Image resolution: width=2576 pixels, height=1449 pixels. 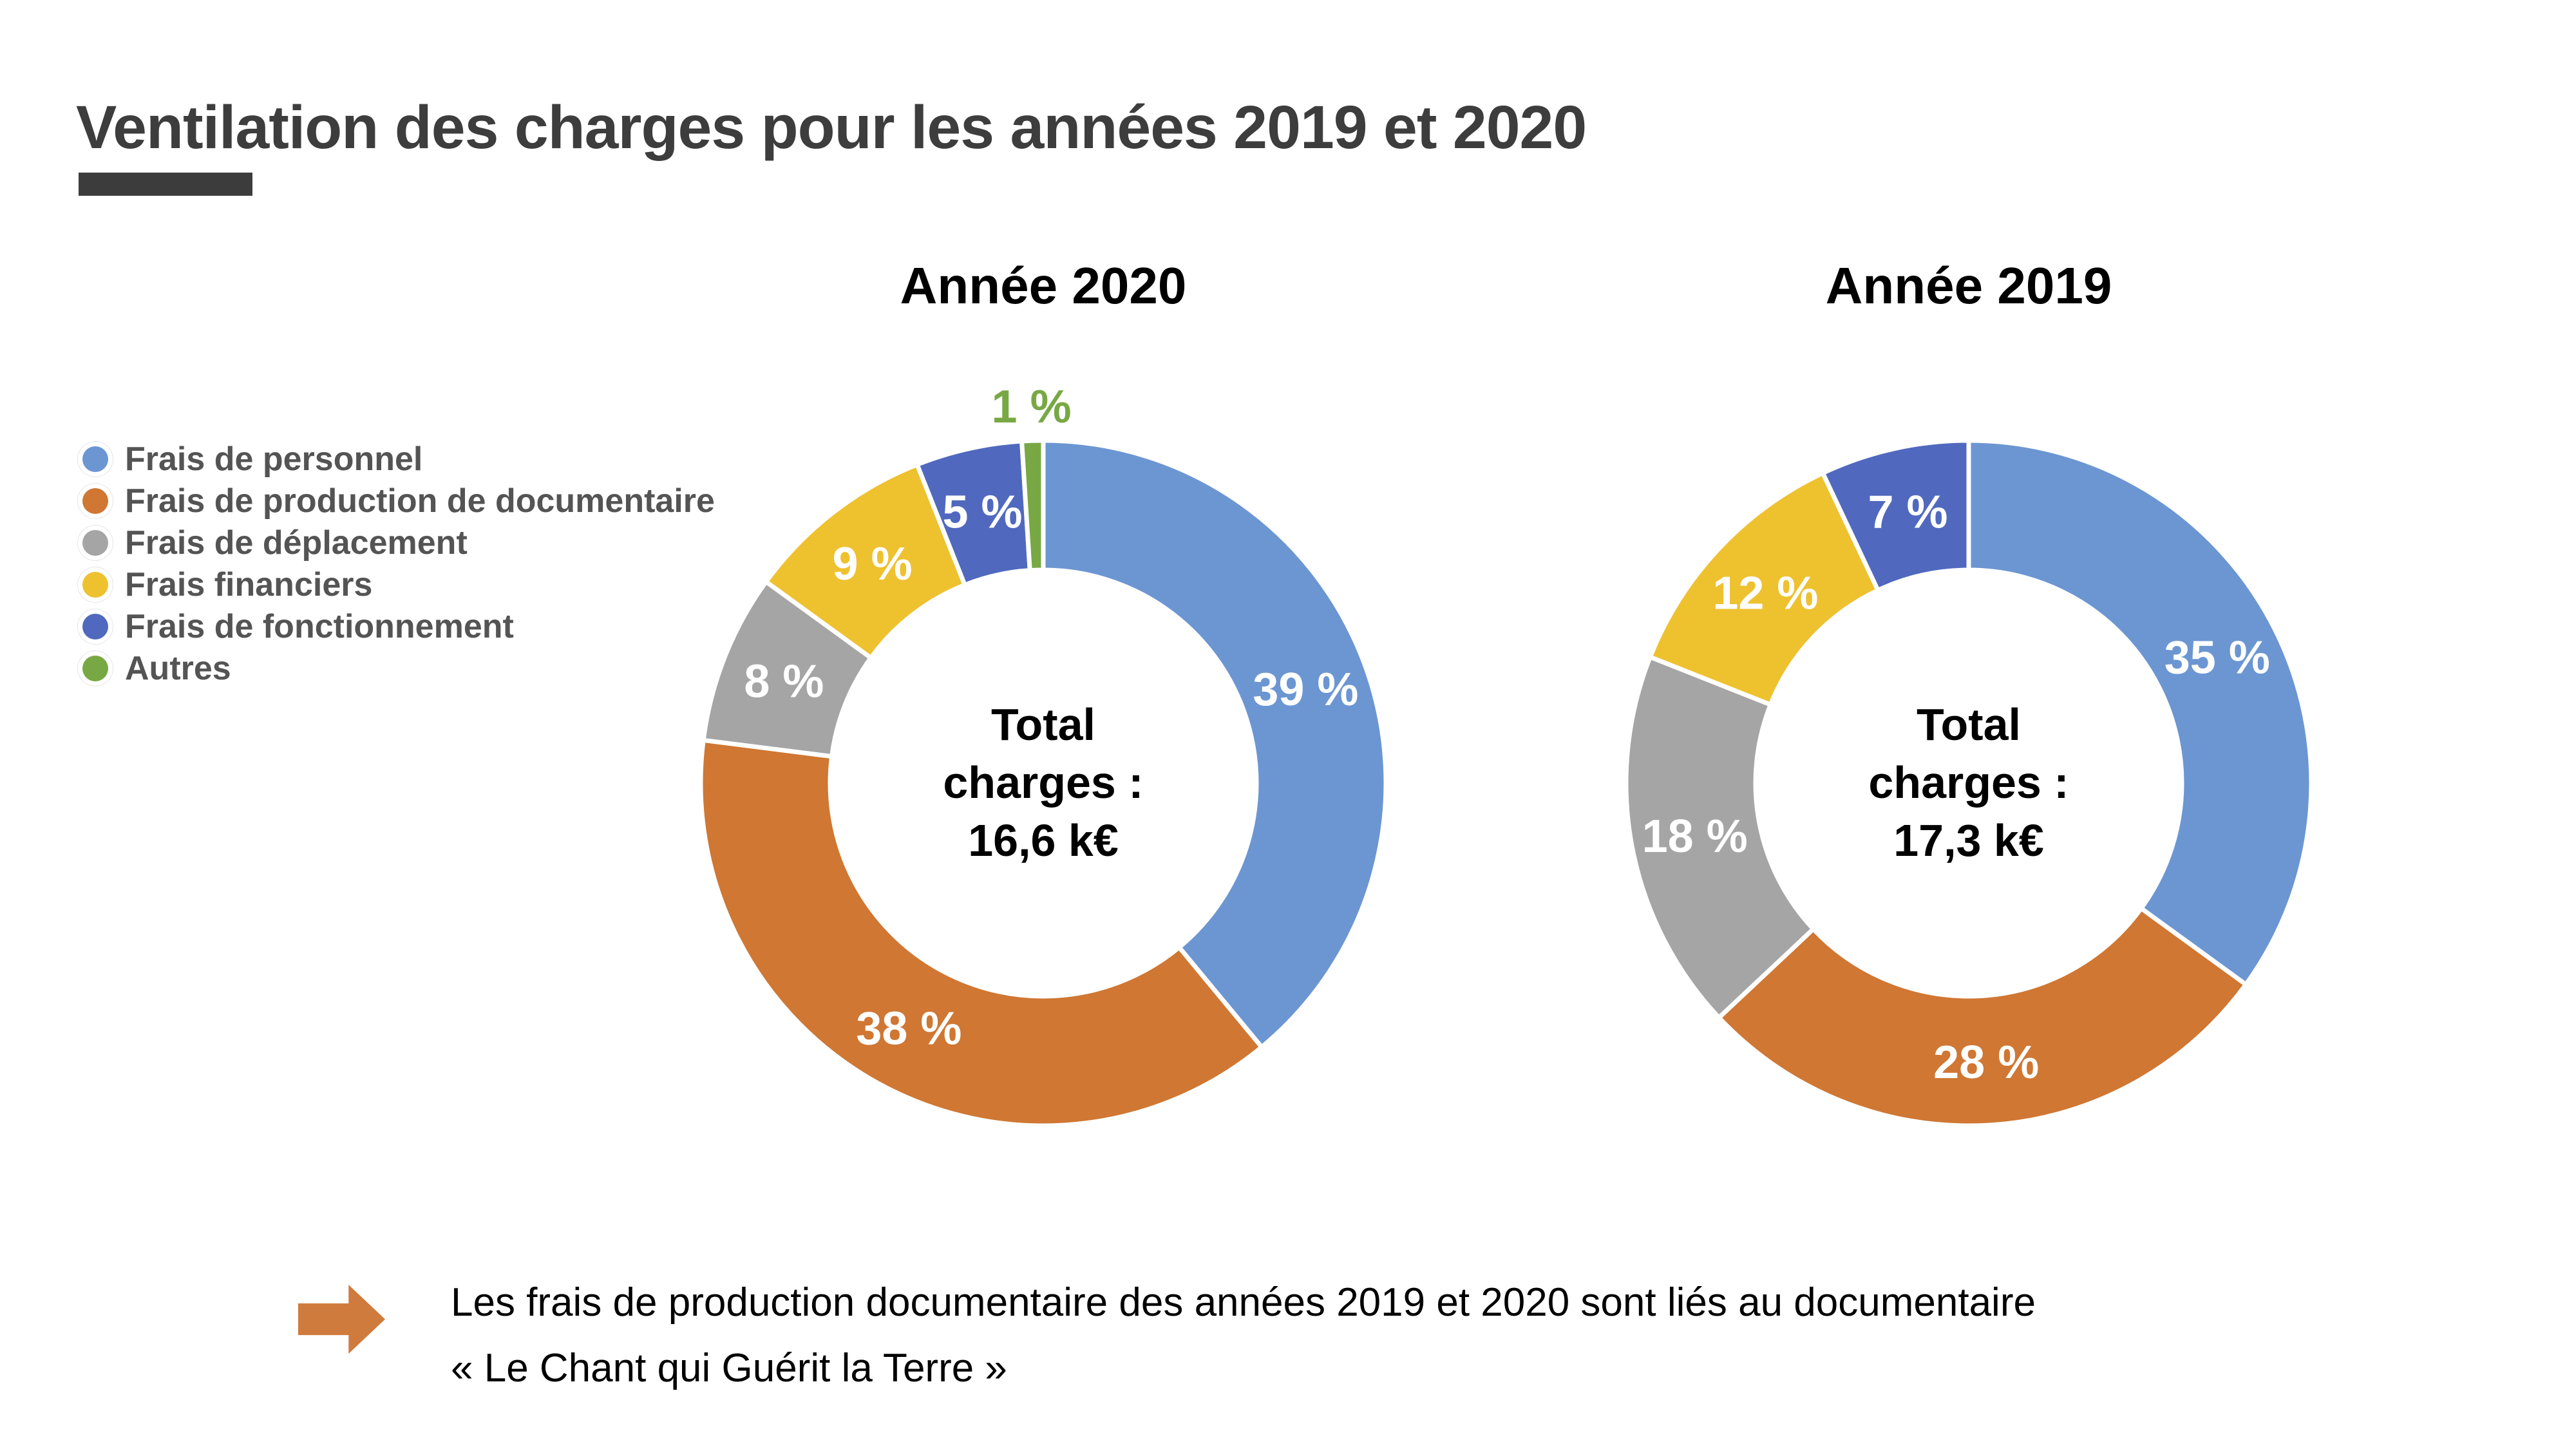 What do you see at coordinates (784, 682) in the screenshot?
I see `slice-percentage-label-2: 8 %` at bounding box center [784, 682].